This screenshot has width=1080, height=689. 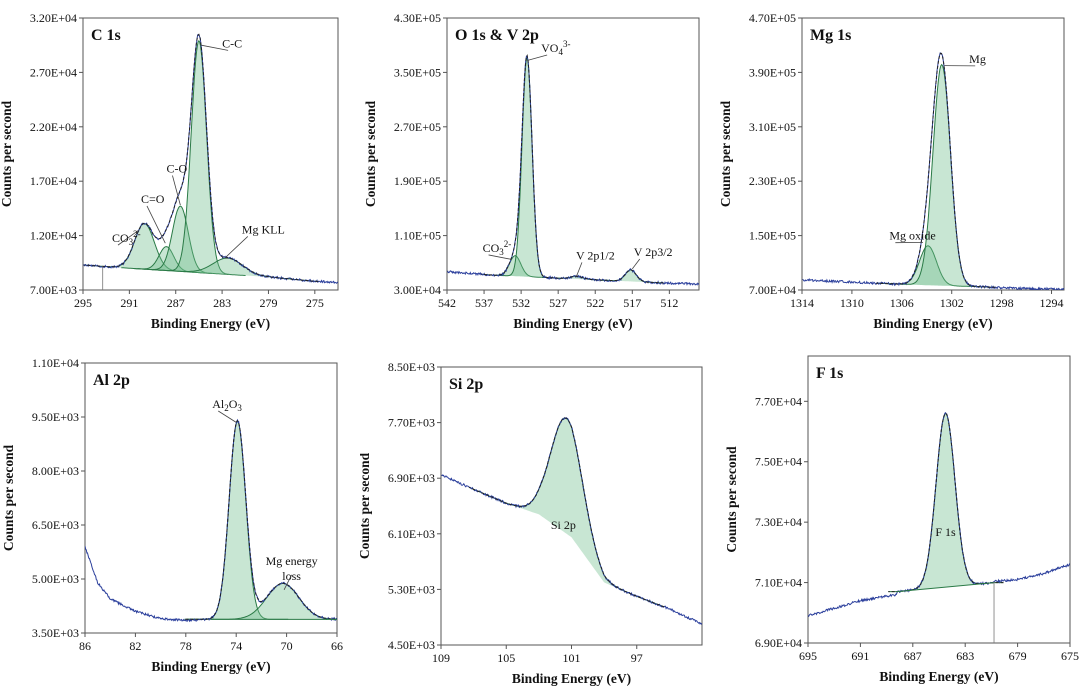 I want to click on fit-baseline-line, so click(x=946, y=587).